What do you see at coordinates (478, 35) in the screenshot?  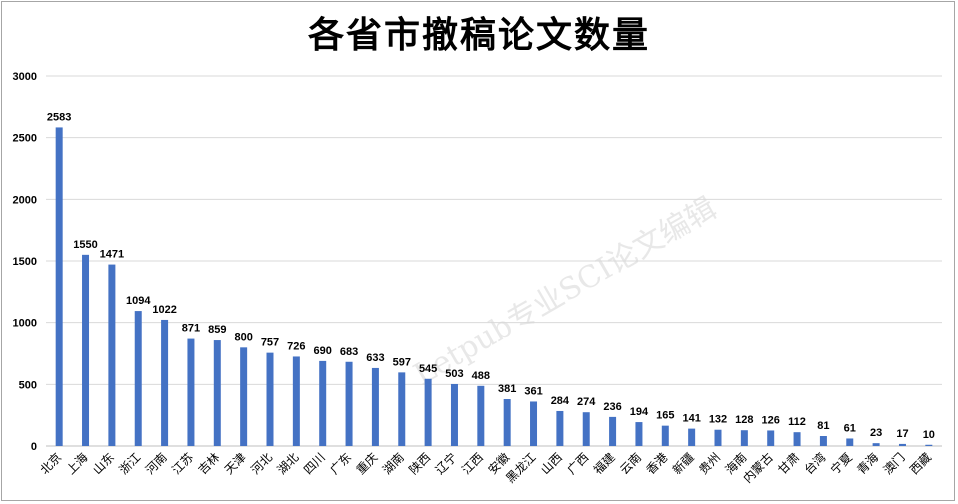 I see `chart-title: 各省市撤稿论文数量` at bounding box center [478, 35].